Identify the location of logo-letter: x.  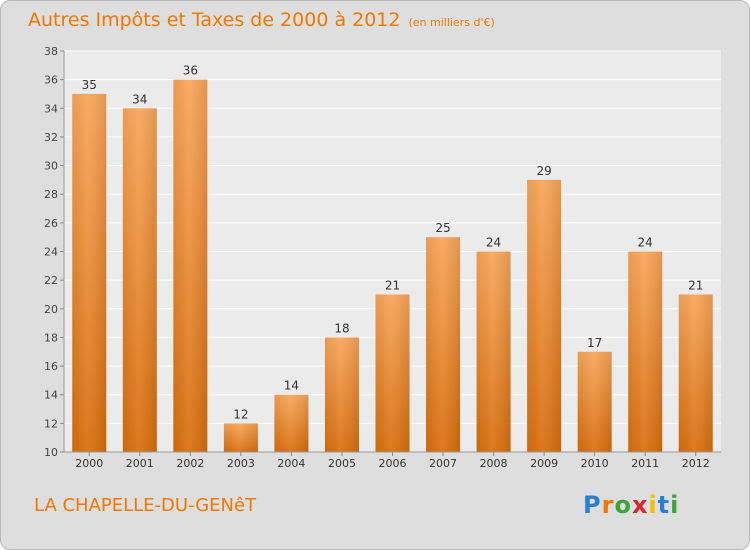
(640, 505).